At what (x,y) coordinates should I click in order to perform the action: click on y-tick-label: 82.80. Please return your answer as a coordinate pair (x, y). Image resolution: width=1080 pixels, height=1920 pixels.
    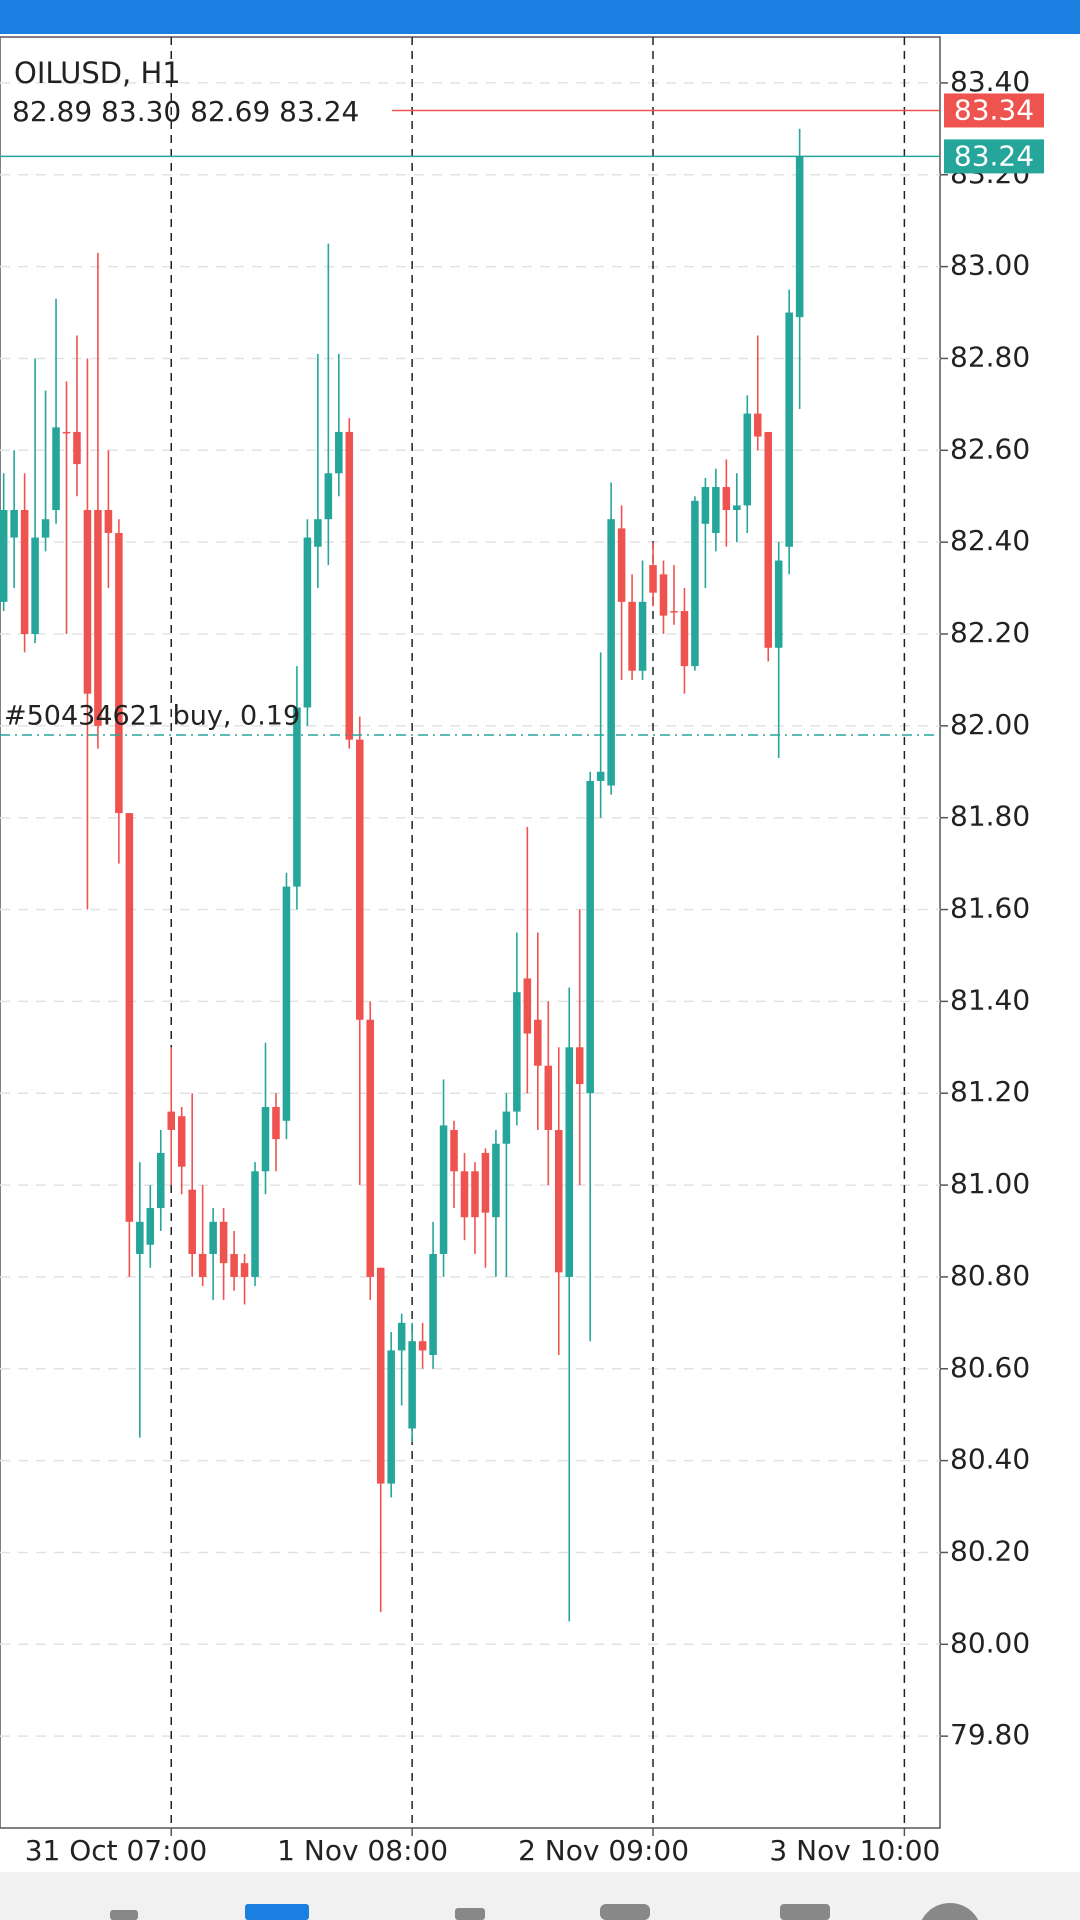
    Looking at the image, I should click on (990, 356).